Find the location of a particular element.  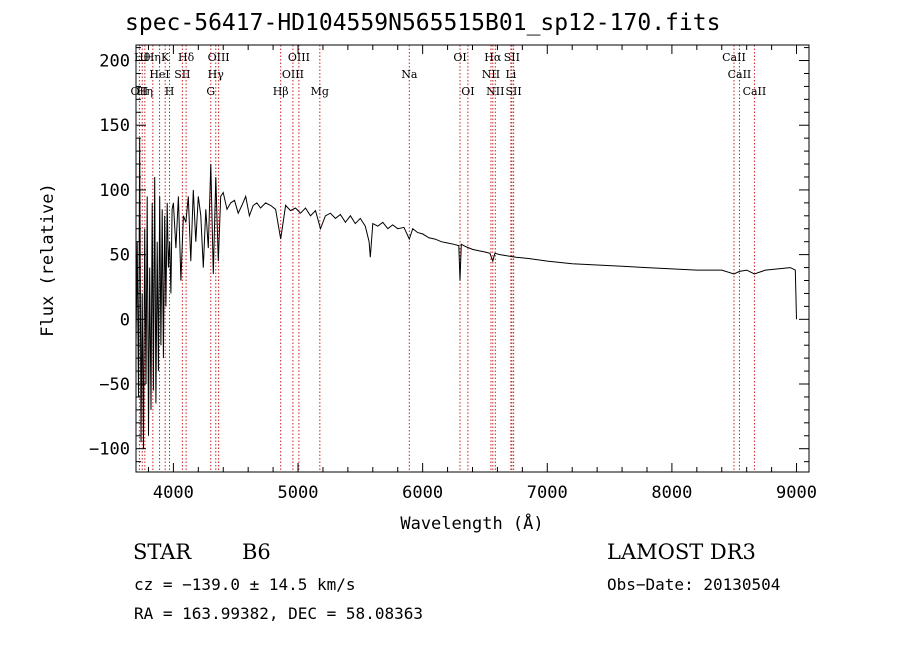

line-label-19: NII is located at coordinates (491, 74).